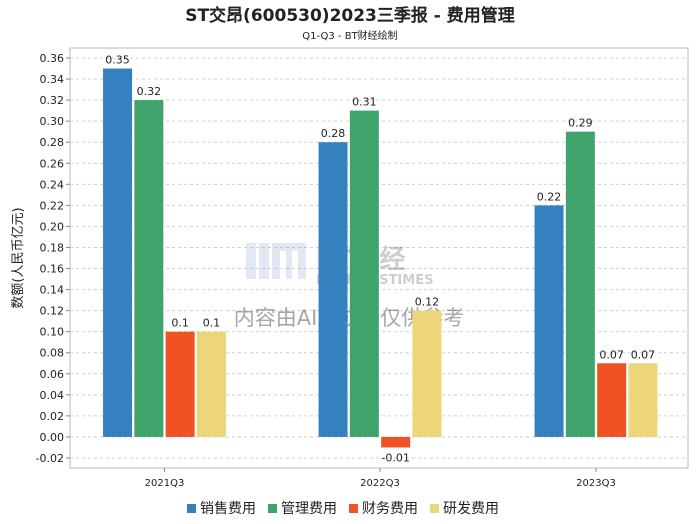 This screenshot has height=524, width=700. What do you see at coordinates (52, 79) in the screenshot?
I see `y-tick-label: 0.34` at bounding box center [52, 79].